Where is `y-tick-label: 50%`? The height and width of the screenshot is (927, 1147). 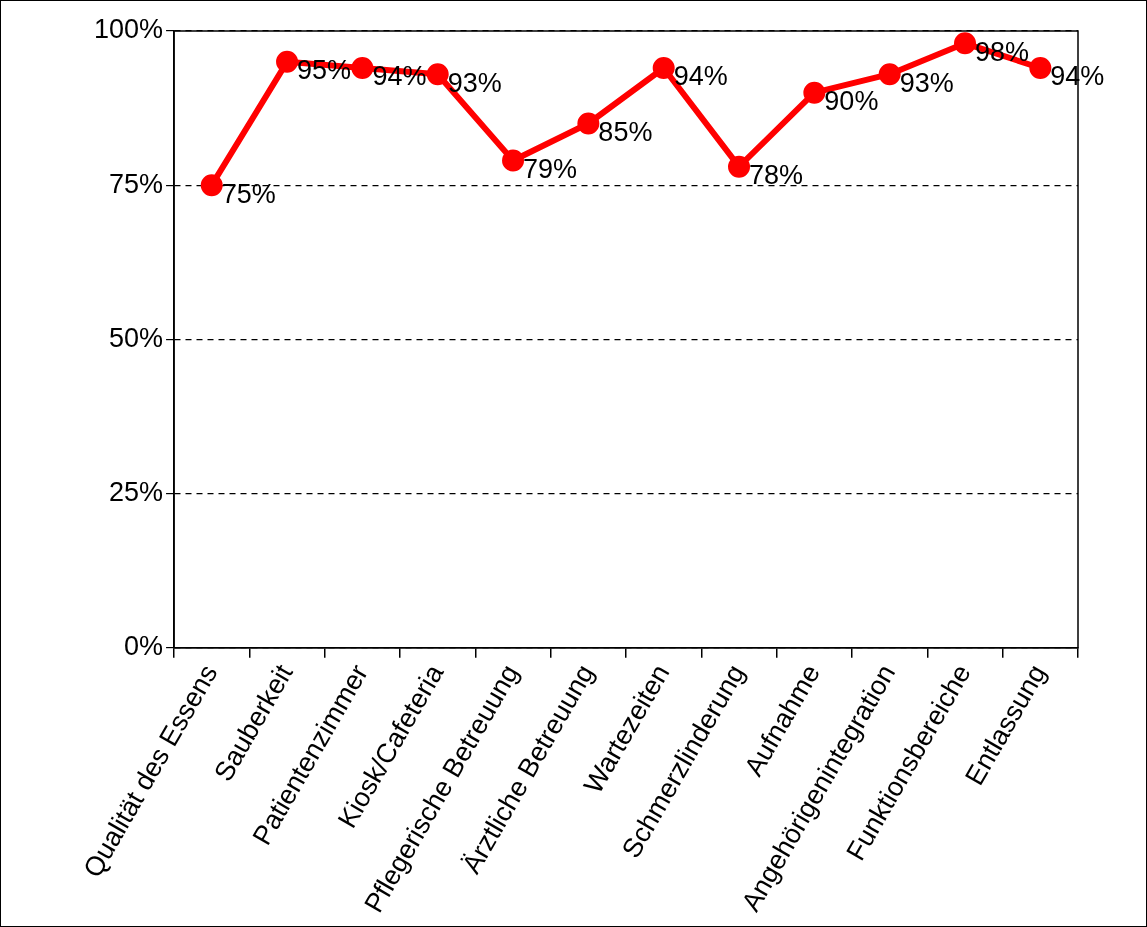 y-tick-label: 50% is located at coordinates (136, 337).